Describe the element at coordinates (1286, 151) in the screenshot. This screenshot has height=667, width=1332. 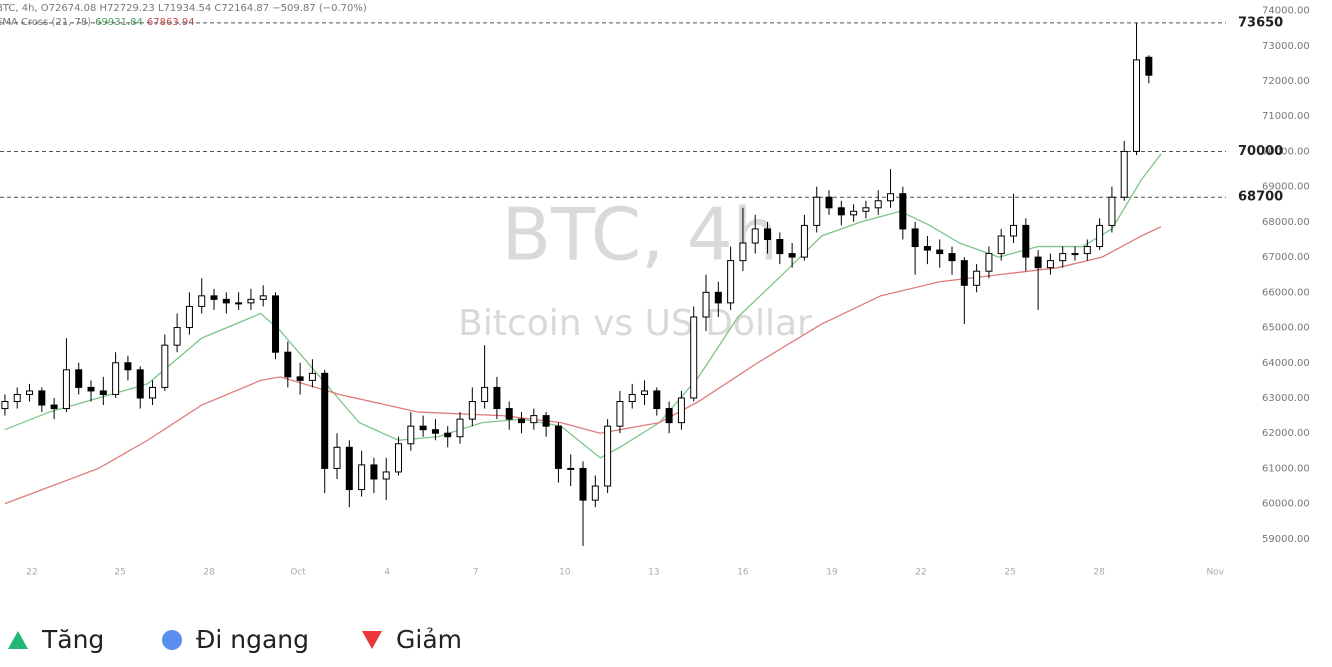
I see `y-tick-label: 70000.00` at that location.